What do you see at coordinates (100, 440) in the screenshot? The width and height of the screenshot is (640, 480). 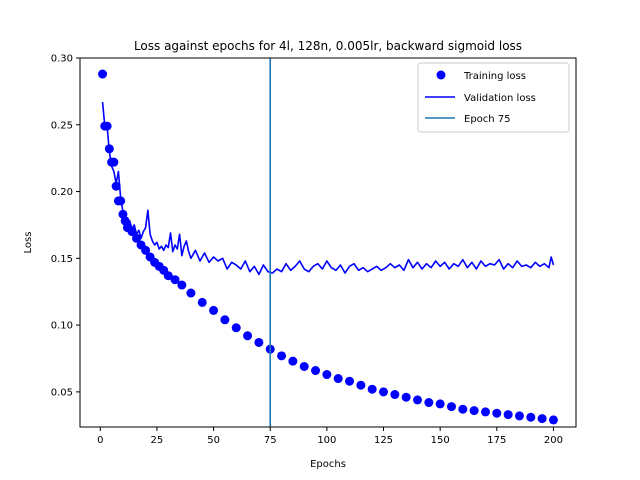 I see `x-tick-label: 0` at bounding box center [100, 440].